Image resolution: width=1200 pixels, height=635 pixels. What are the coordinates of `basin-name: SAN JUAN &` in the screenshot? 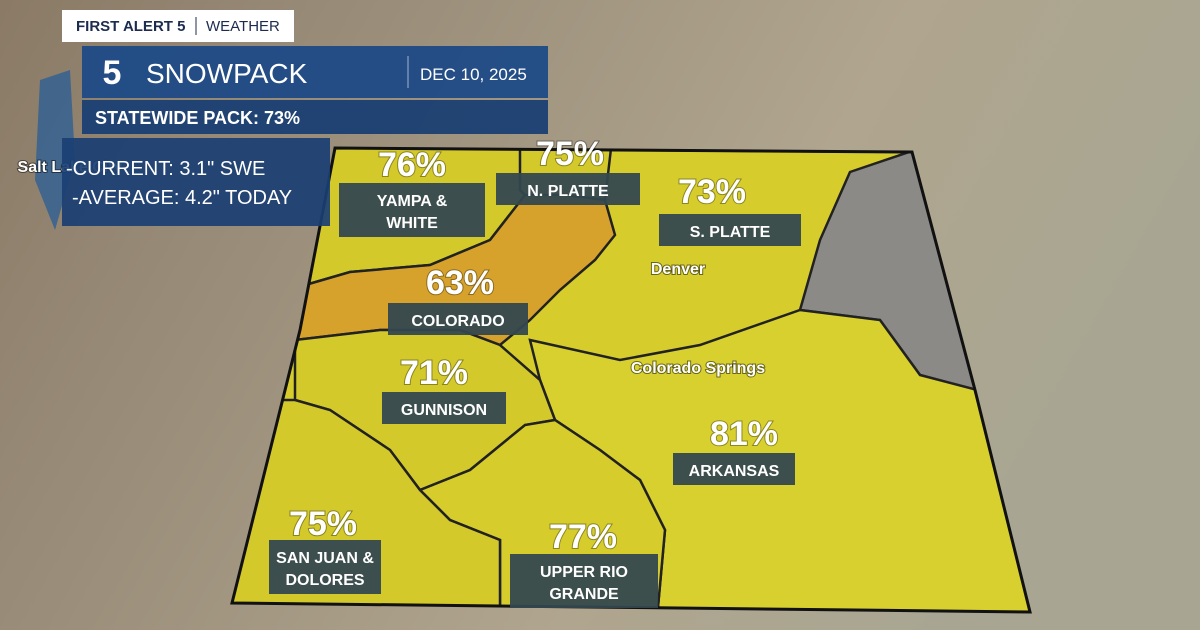 It's located at (325, 558).